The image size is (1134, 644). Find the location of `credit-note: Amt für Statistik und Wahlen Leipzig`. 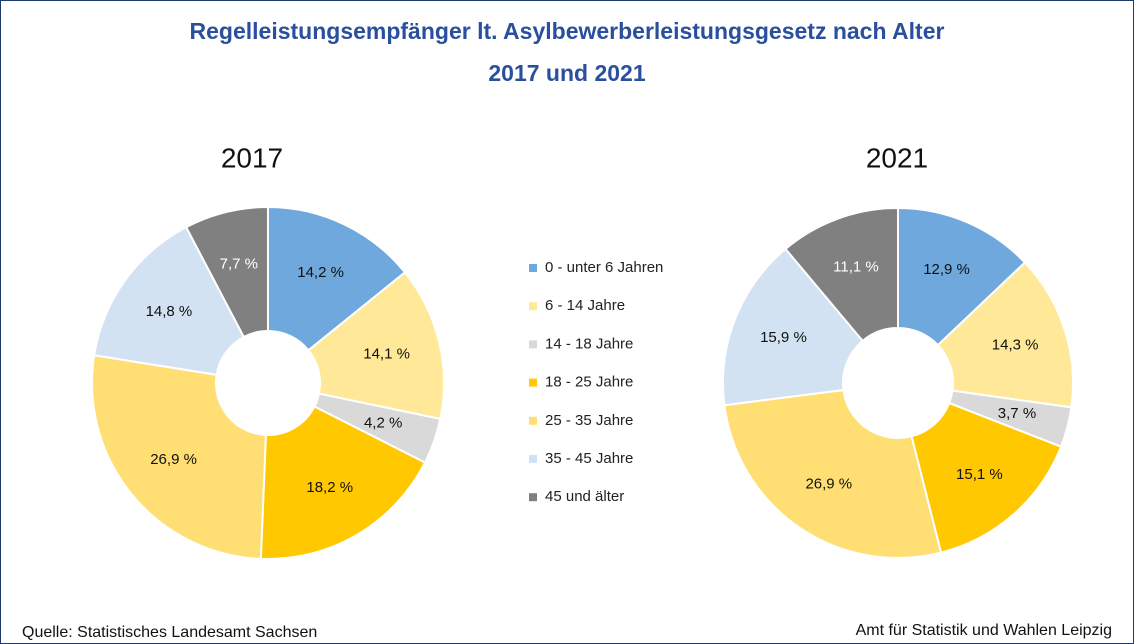

credit-note: Amt für Statistik und Wahlen Leipzig is located at coordinates (984, 630).